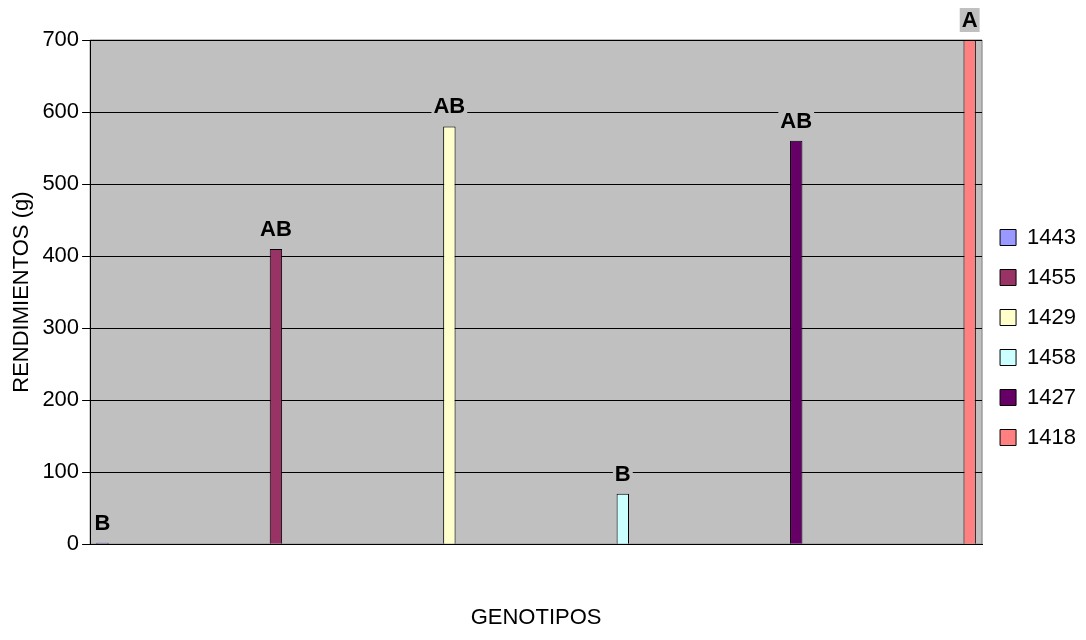 This screenshot has width=1086, height=640. What do you see at coordinates (61, 39) in the screenshot?
I see `y-tick-label: 700` at bounding box center [61, 39].